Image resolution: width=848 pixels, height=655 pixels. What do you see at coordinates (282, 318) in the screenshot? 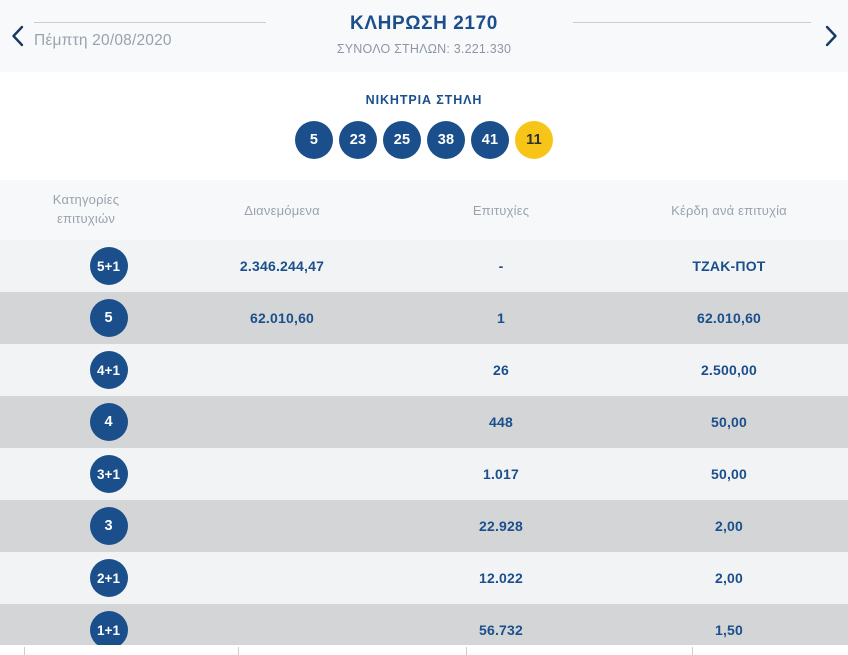
I see `distributed-cell: 62.010,60` at bounding box center [282, 318].